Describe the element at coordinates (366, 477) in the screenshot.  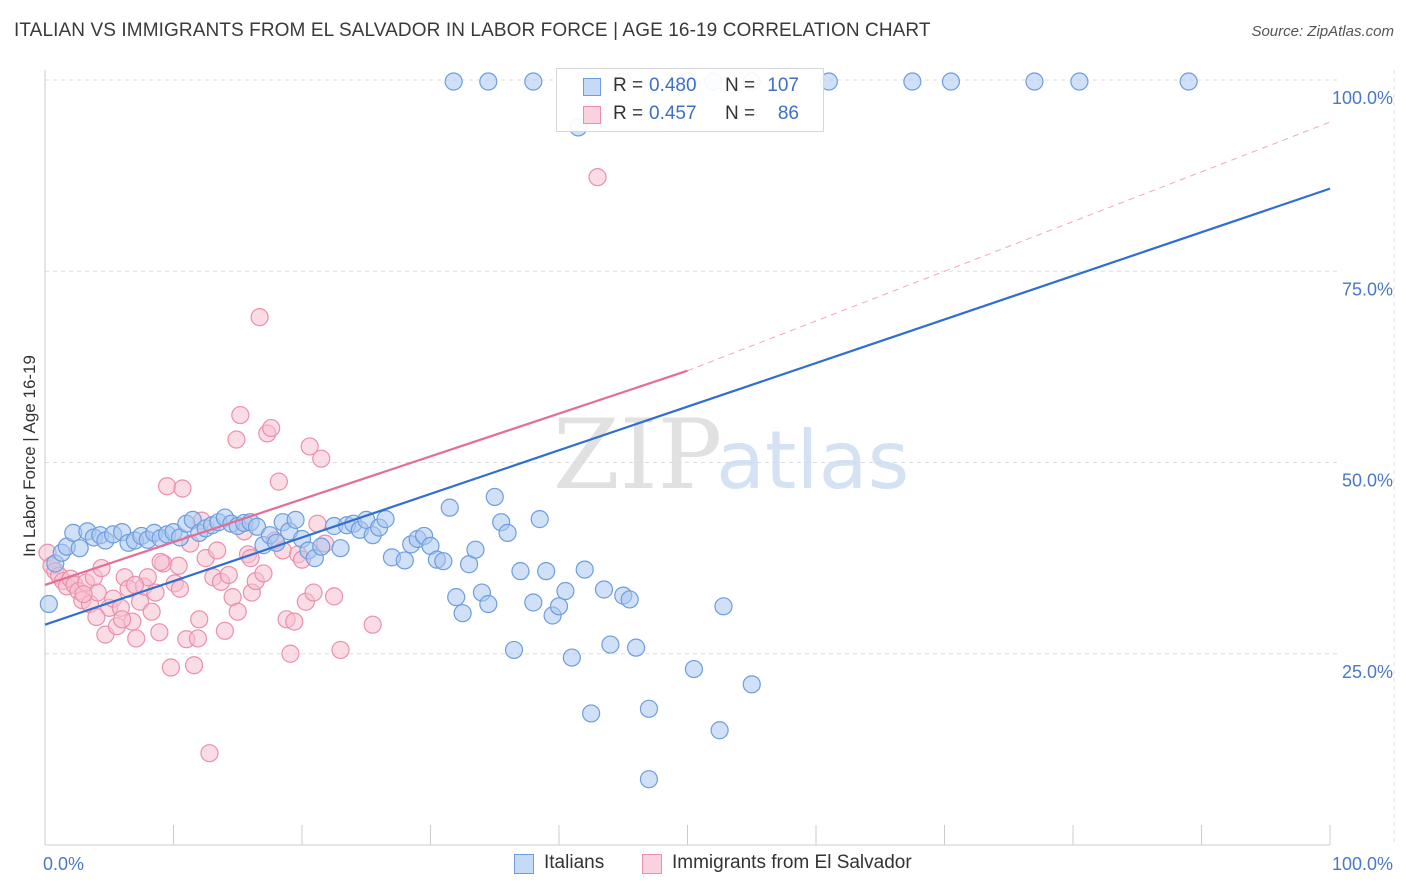
I see `regression-line-el-salvador` at that location.